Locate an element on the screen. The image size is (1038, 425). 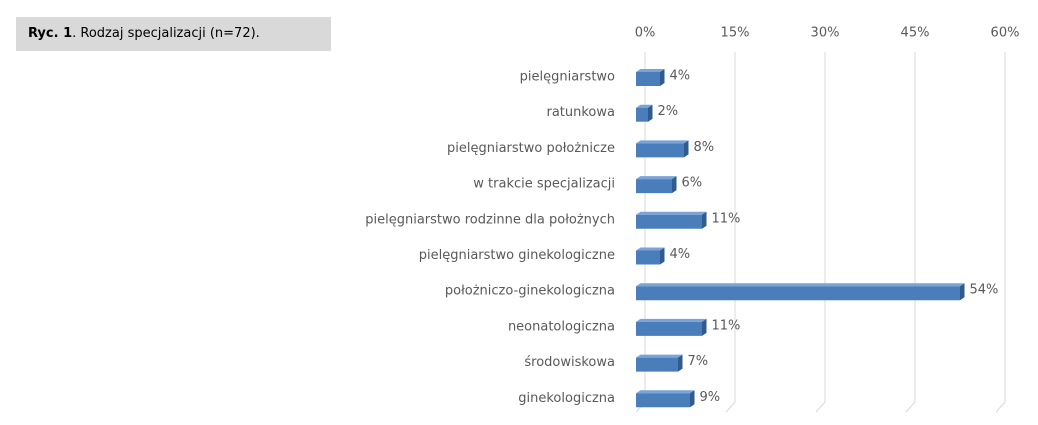
x-tick-label: 30% is located at coordinates (825, 33).